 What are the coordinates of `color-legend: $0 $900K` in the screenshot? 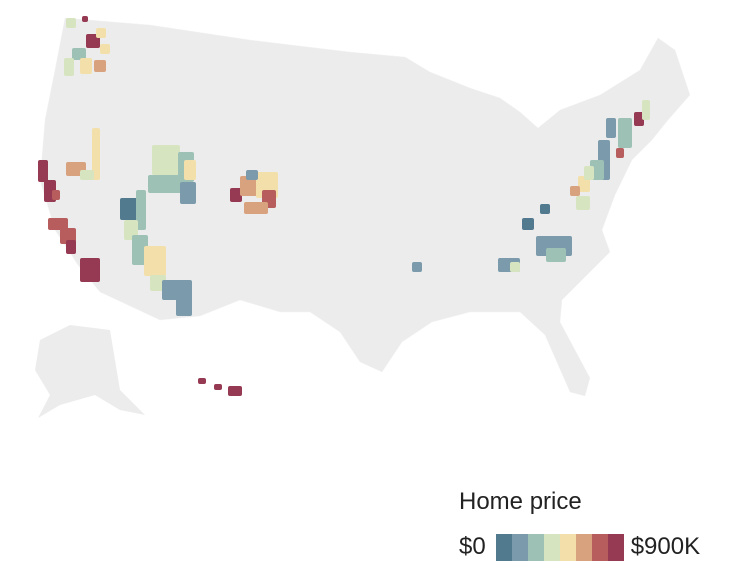 It's located at (579, 547).